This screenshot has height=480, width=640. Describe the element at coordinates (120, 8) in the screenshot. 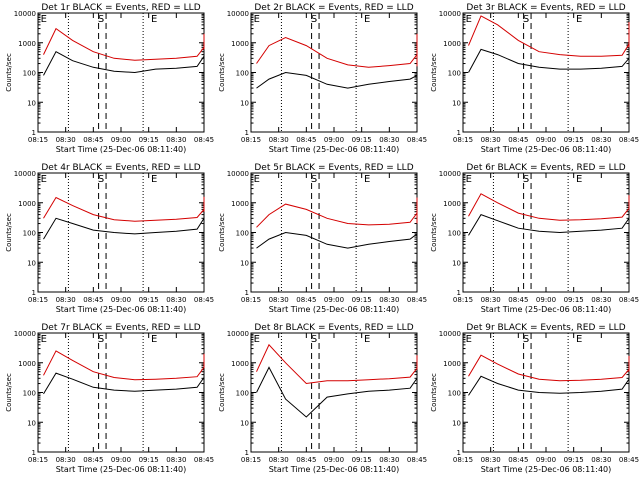

I see `panel-title: Det 1r BLACK = Events, RED = LLD` at that location.